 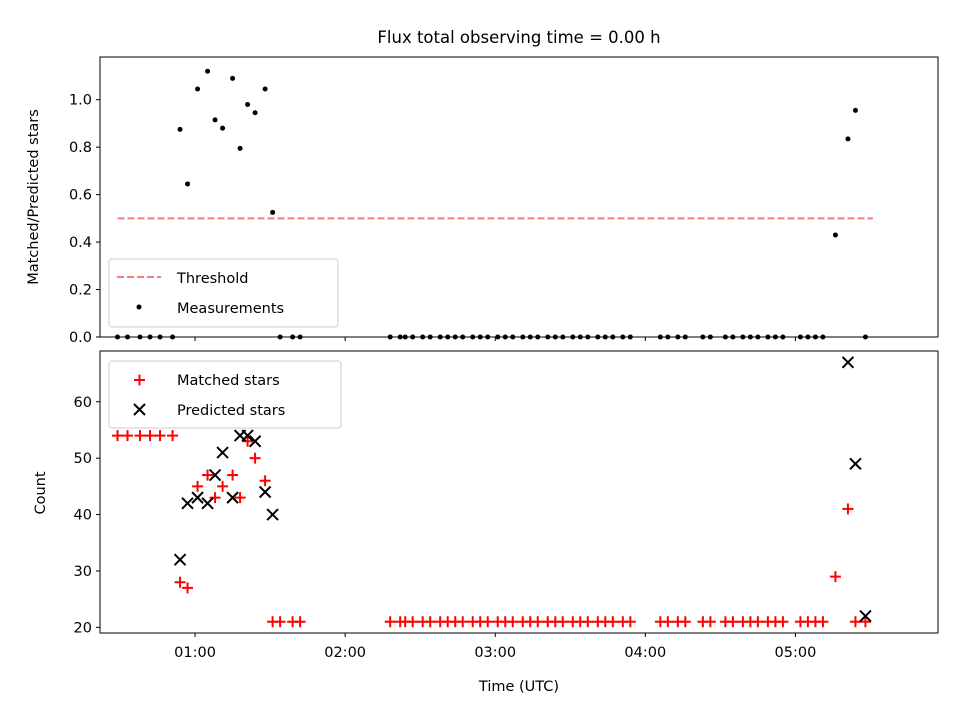 I want to click on top-y-tick-label: 0.4, so click(x=80, y=243).